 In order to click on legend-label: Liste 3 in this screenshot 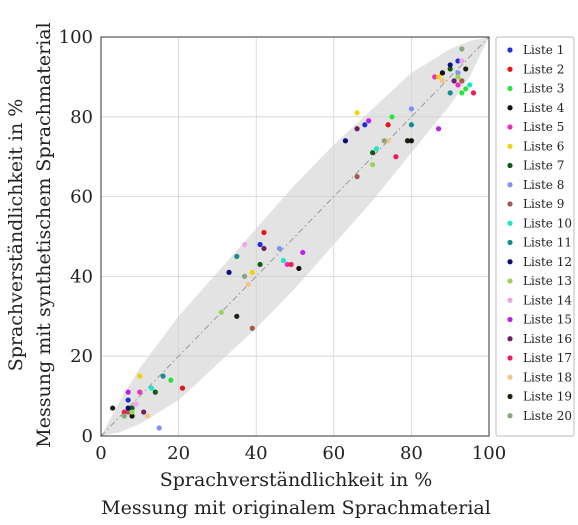, I will do `click(543, 89)`.